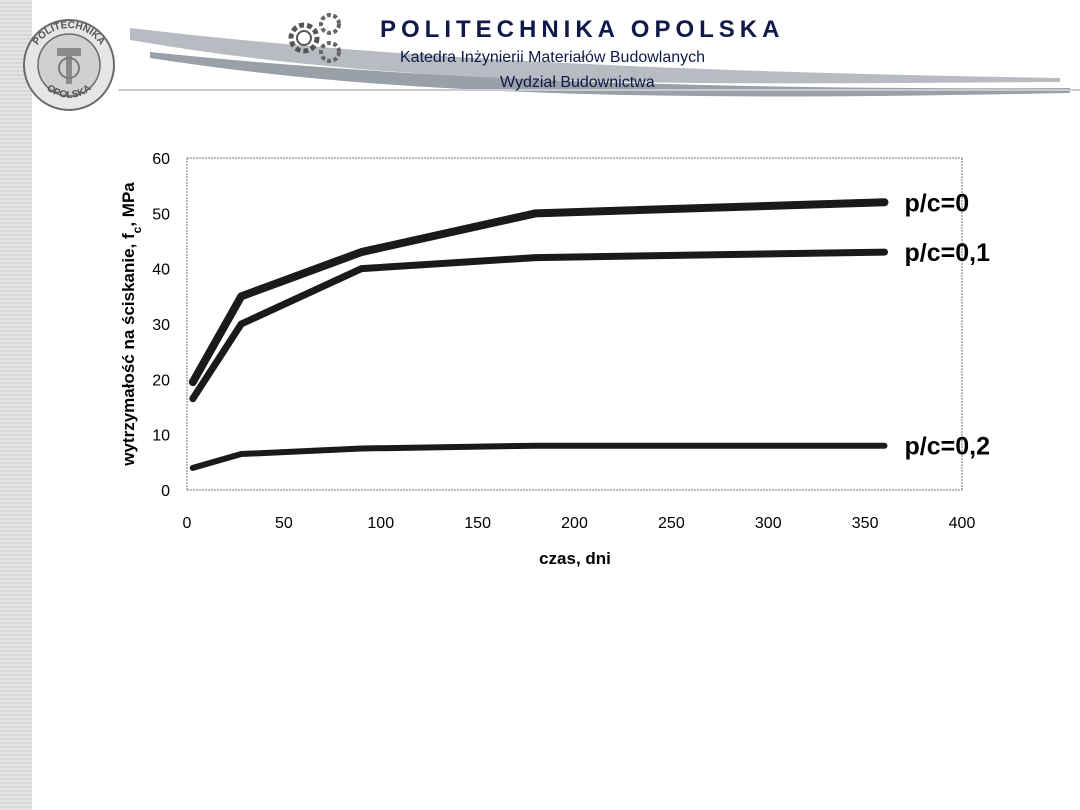 This screenshot has width=1080, height=810. Describe the element at coordinates (131, 324) in the screenshot. I see `y-axis-title: wytrzymałość na ściskanie, fc, MPa` at that location.